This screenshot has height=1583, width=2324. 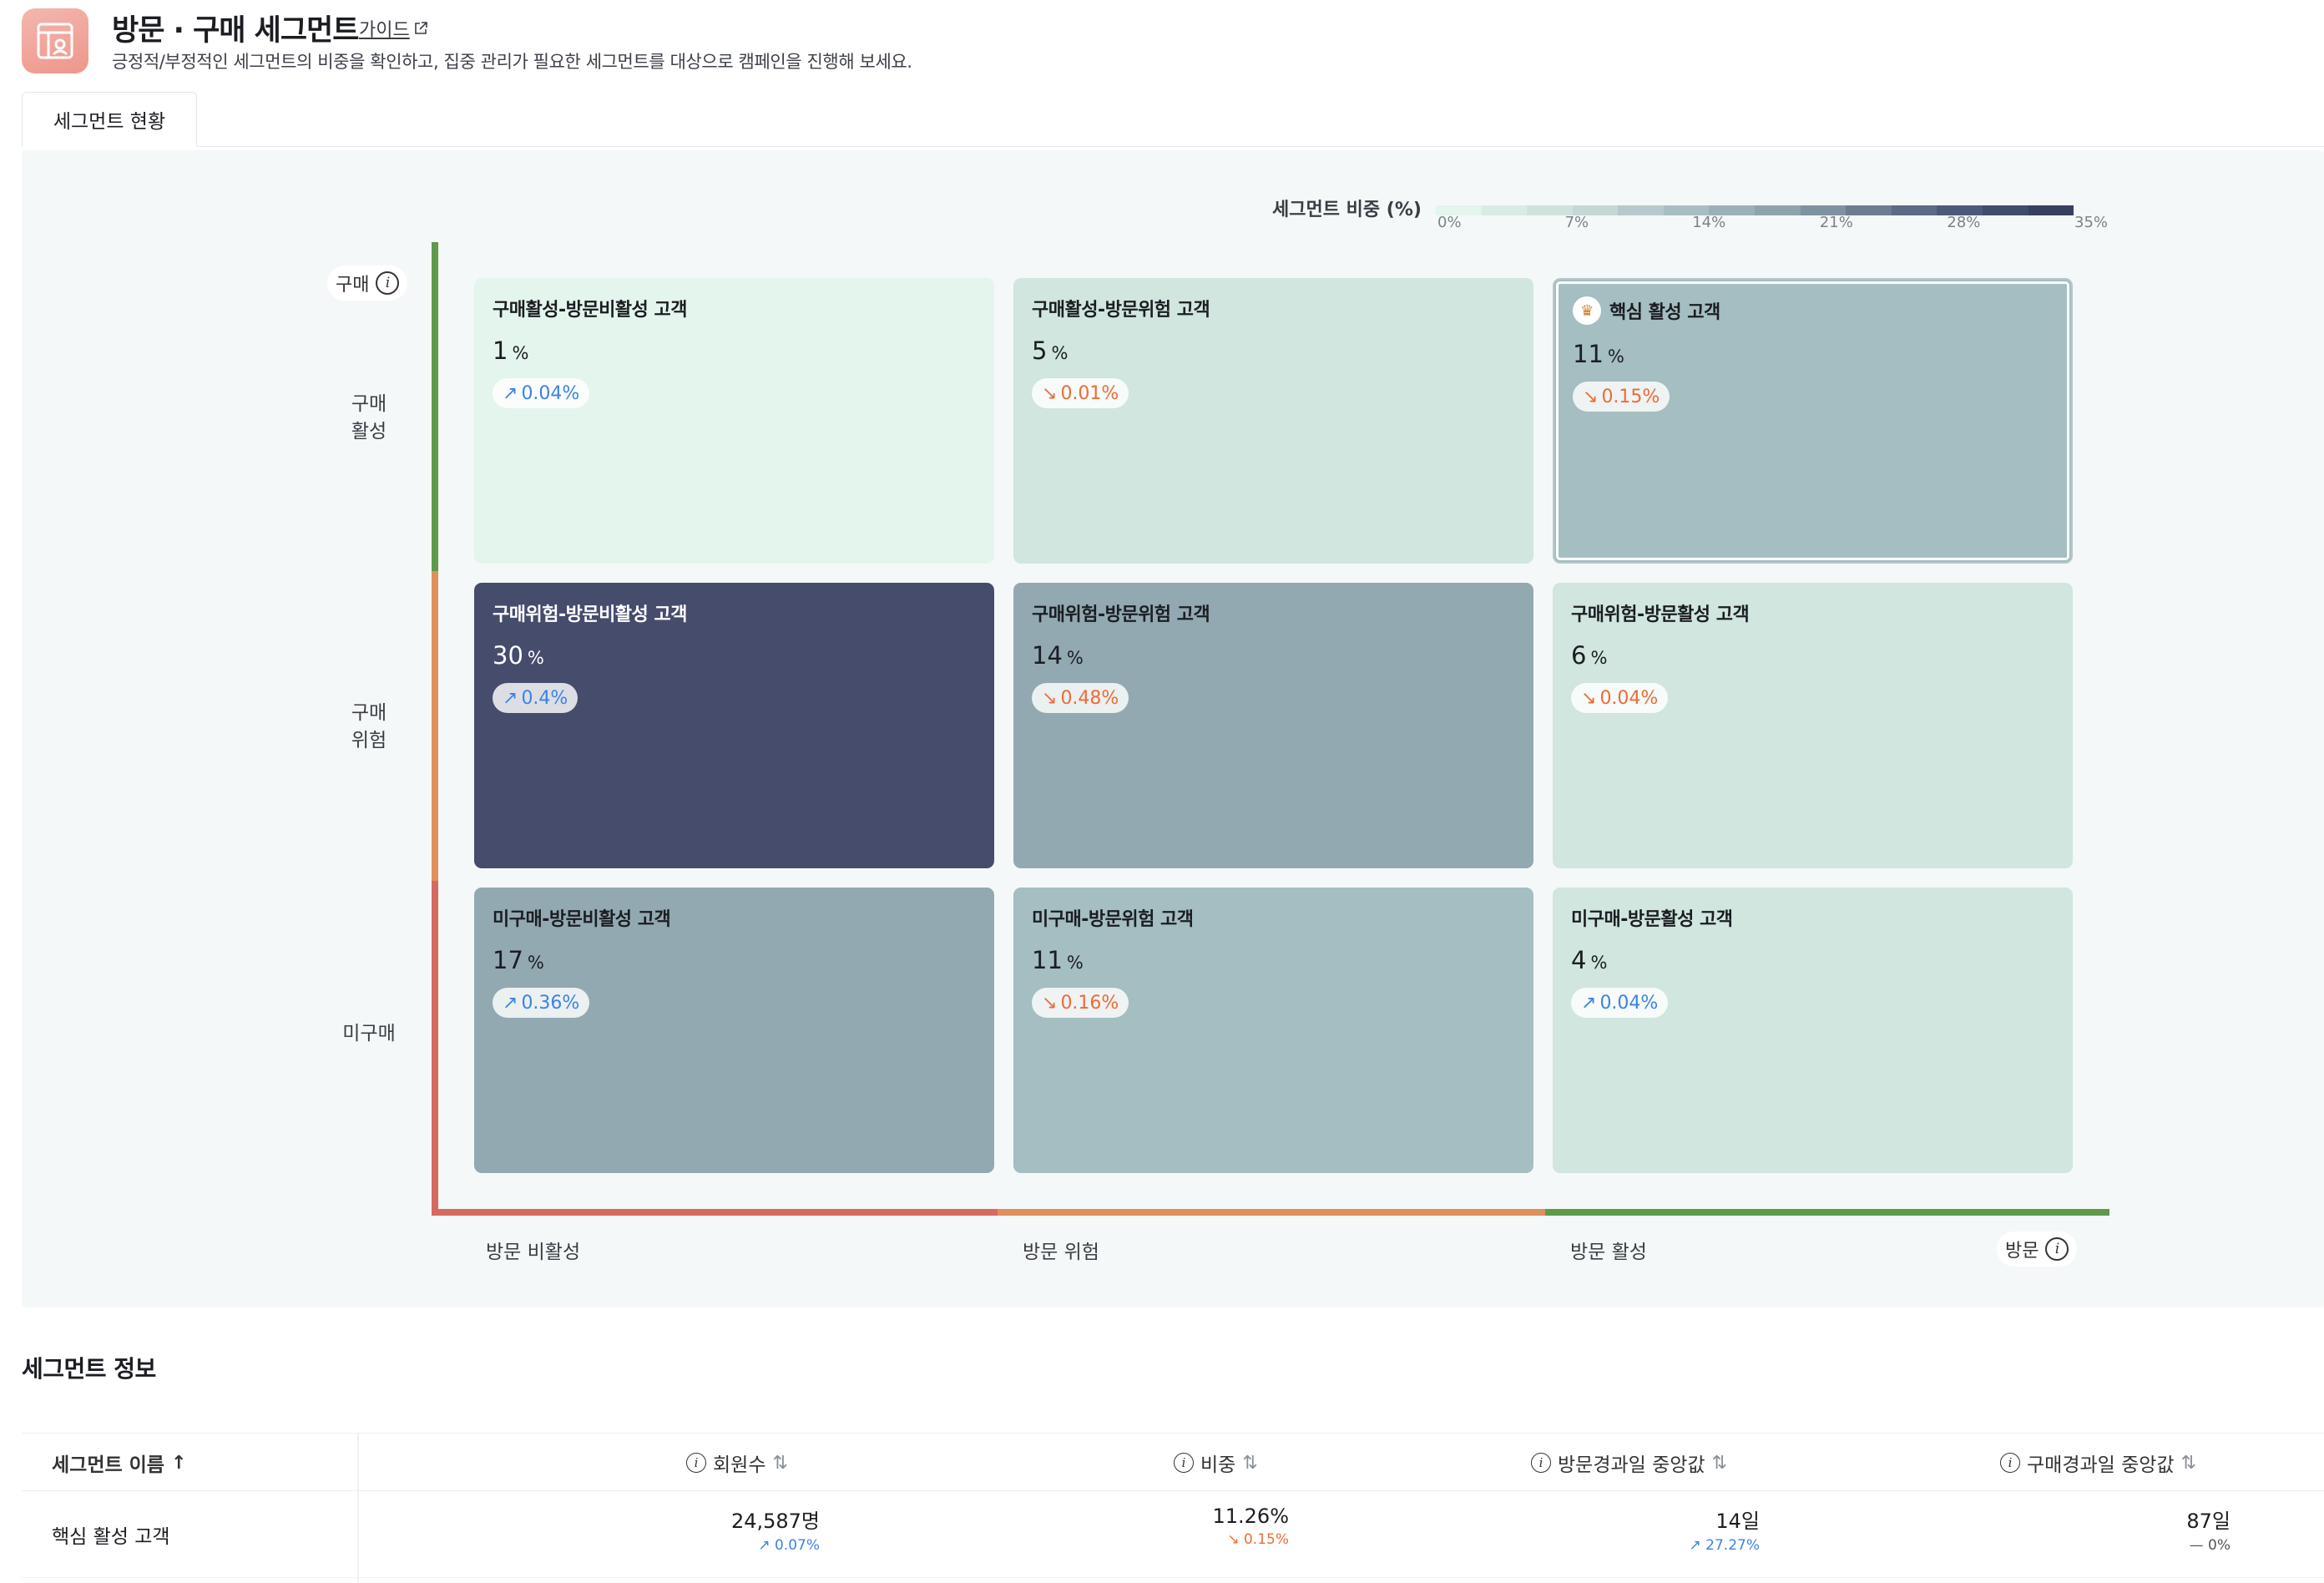 I want to click on segment-cell: 미구매-방문비활성 고객 17% ↗ 0.36%, so click(x=734, y=1030).